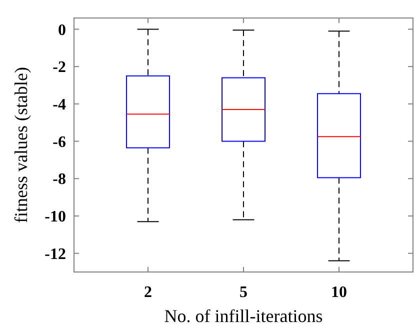 The image size is (415, 331). I want to click on y-tick-label: -2, so click(59, 67).